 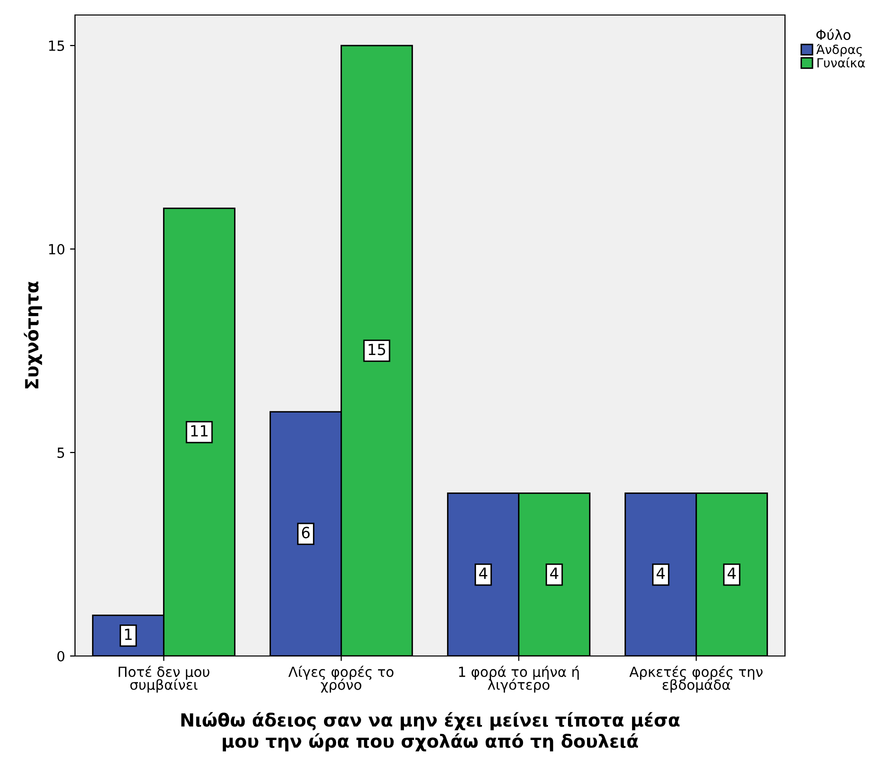 I want to click on x-tick-label: 1 φορά το μήνα ή λιγότερο, so click(x=519, y=679).